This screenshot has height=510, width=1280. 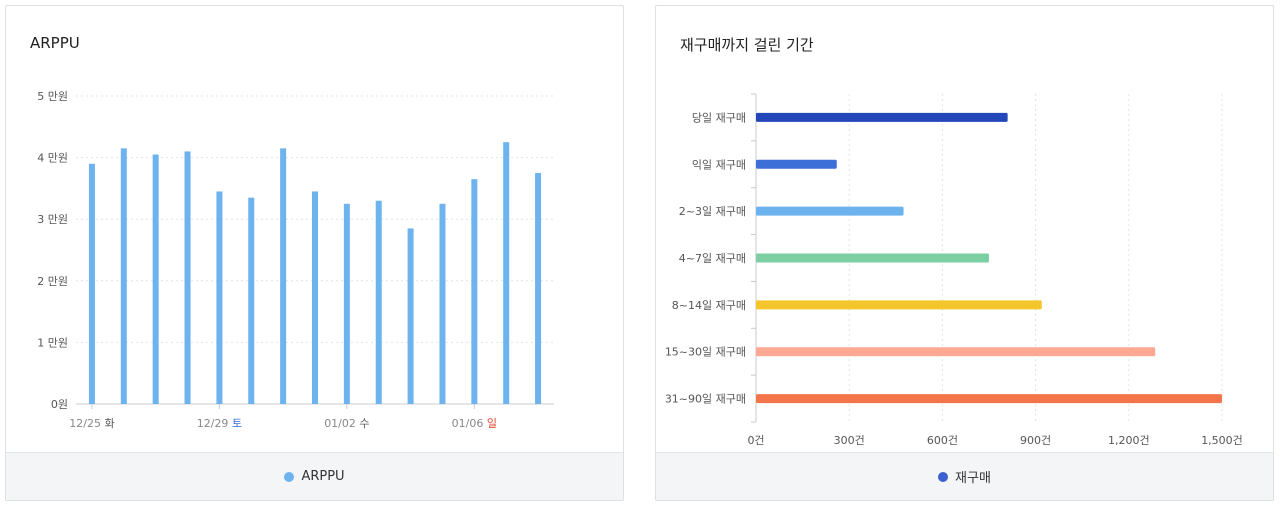 What do you see at coordinates (1129, 440) in the screenshot?
I see `x-tick-label: 1,200건` at bounding box center [1129, 440].